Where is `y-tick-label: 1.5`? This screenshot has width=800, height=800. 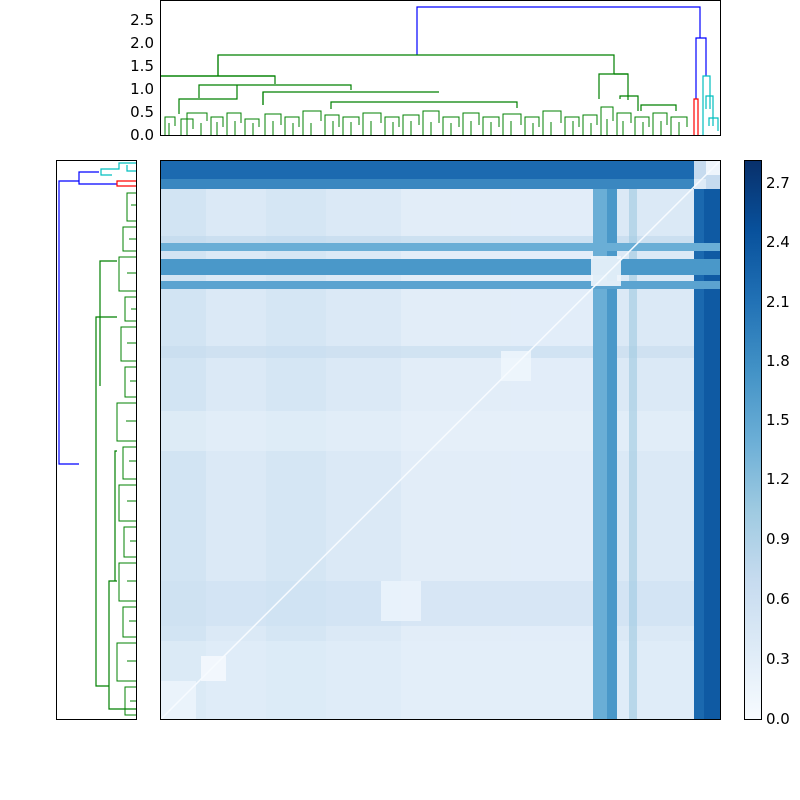
y-tick-label: 1.5 is located at coordinates (142, 66).